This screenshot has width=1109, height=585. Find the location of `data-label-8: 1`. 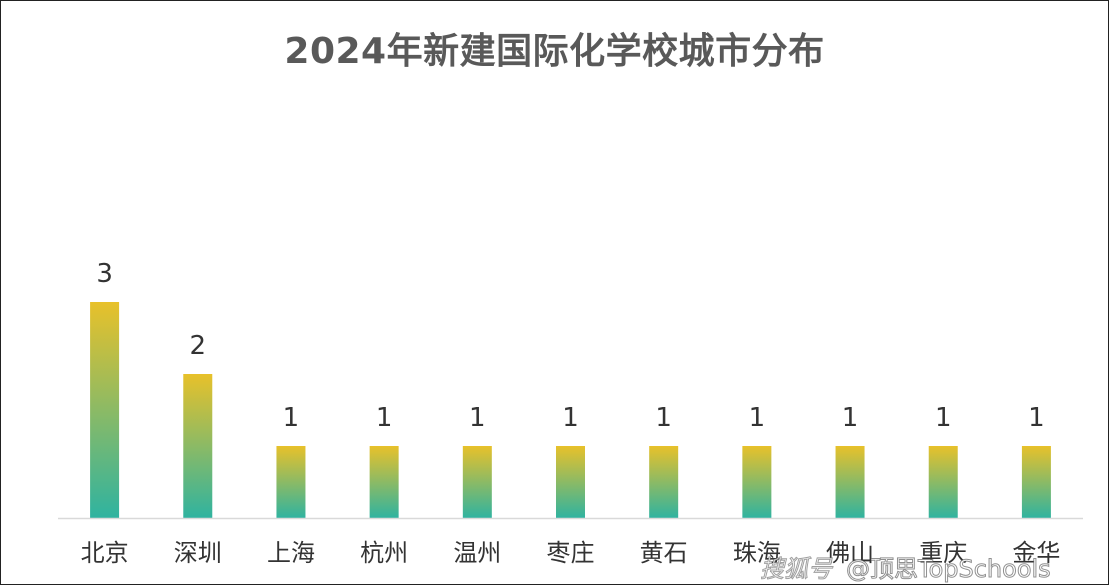

data-label-8: 1 is located at coordinates (850, 418).